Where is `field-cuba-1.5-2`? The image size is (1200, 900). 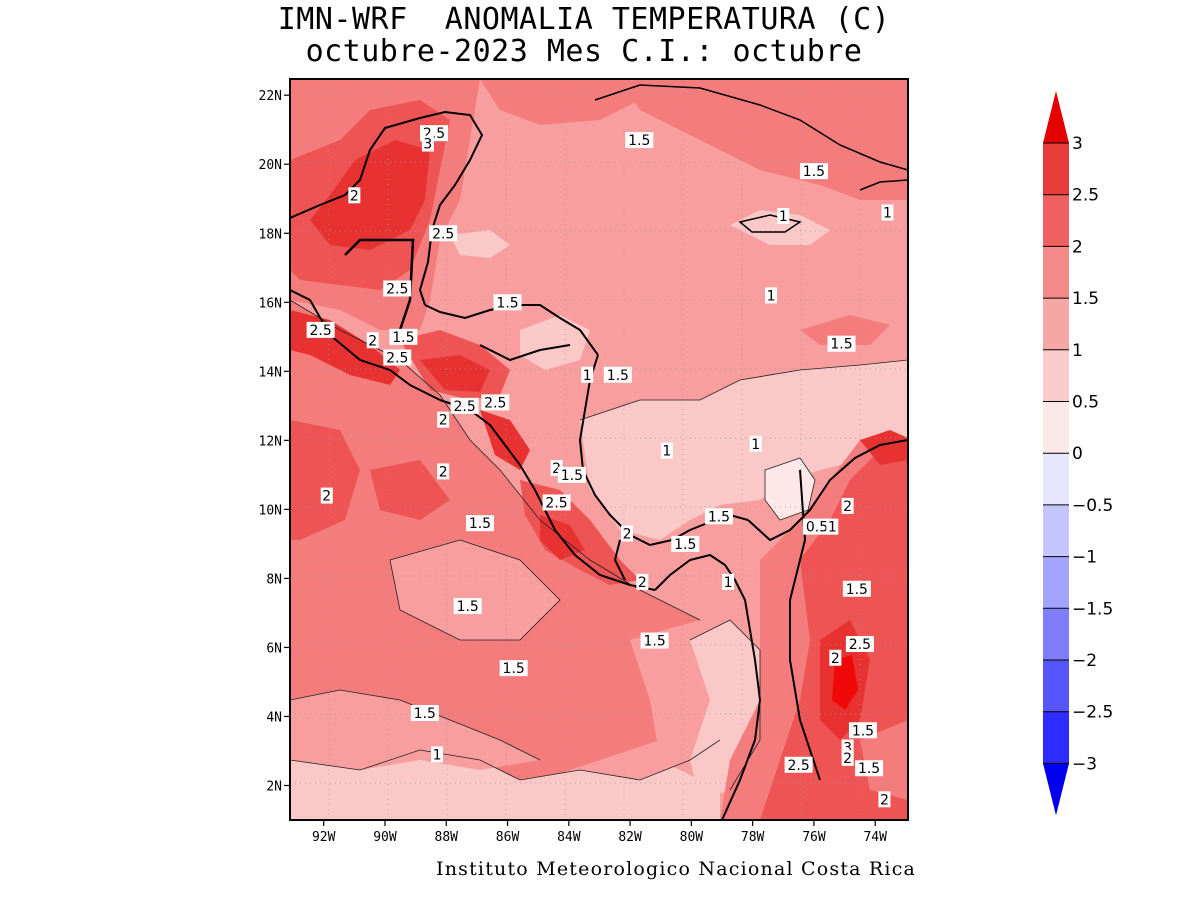
field-cuba-1.5-2 is located at coordinates (764, 139).